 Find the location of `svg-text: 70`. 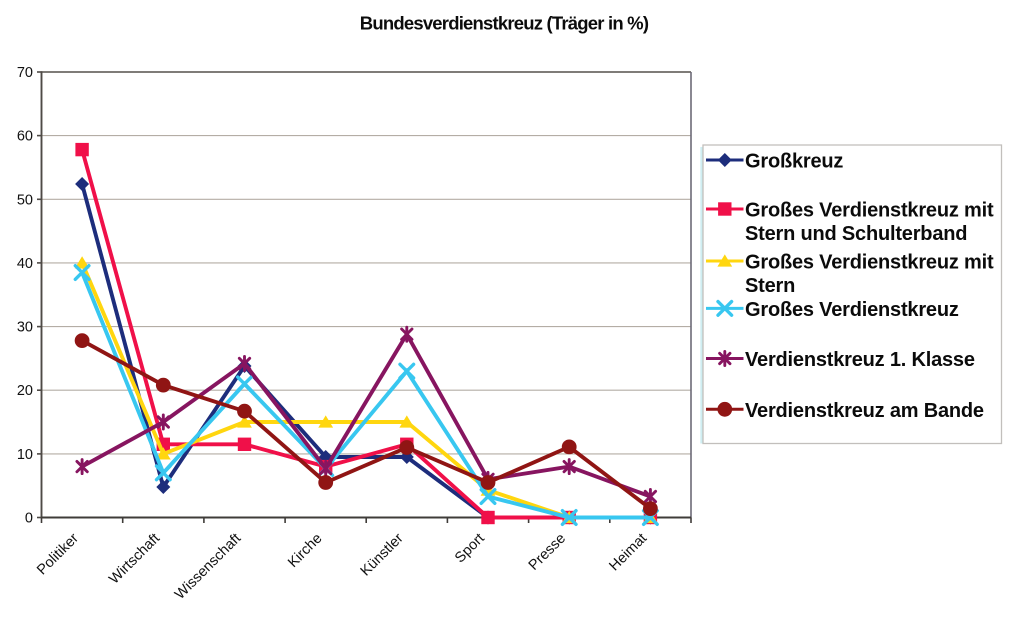

svg-text: 70 is located at coordinates (25, 73).